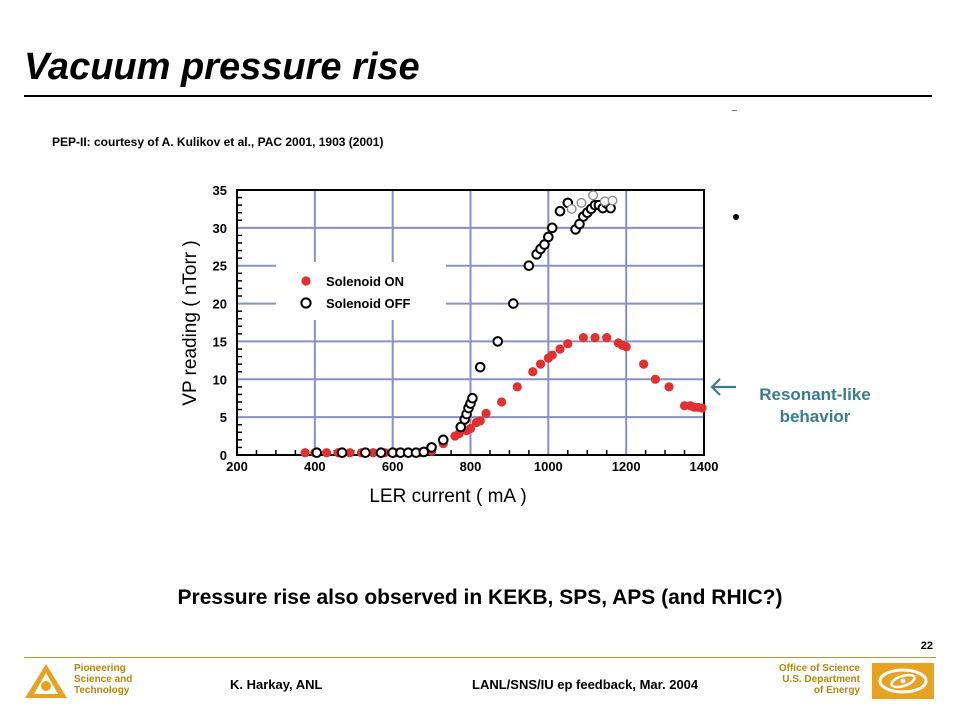 The width and height of the screenshot is (960, 720). I want to click on annotation: Resonant-like behavior, so click(815, 406).